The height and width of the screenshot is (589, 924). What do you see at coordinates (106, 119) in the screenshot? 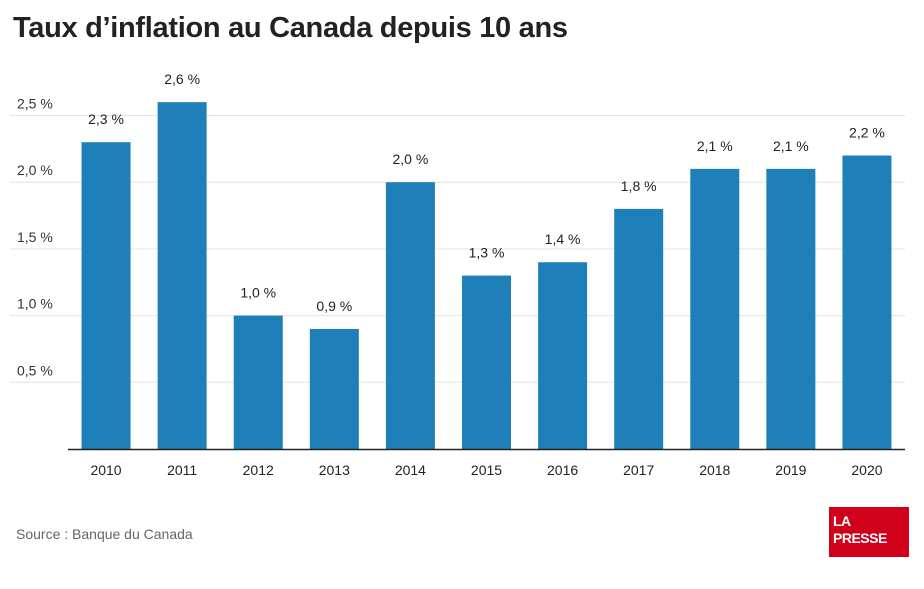
I see `data-label: 2,3 %` at bounding box center [106, 119].